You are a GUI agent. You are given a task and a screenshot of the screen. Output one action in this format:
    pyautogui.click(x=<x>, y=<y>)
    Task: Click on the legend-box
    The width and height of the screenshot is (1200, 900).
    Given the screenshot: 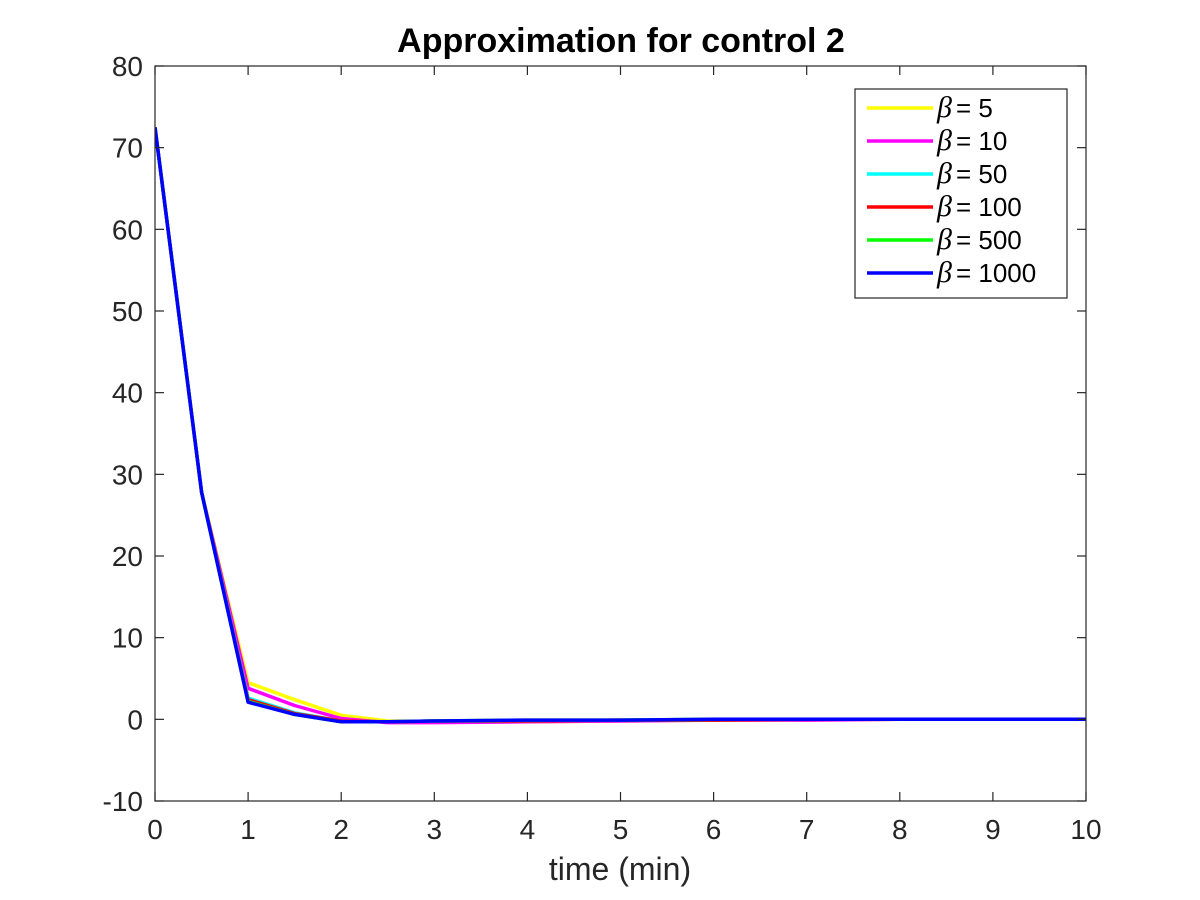 What is the action you would take?
    pyautogui.click(x=961, y=193)
    